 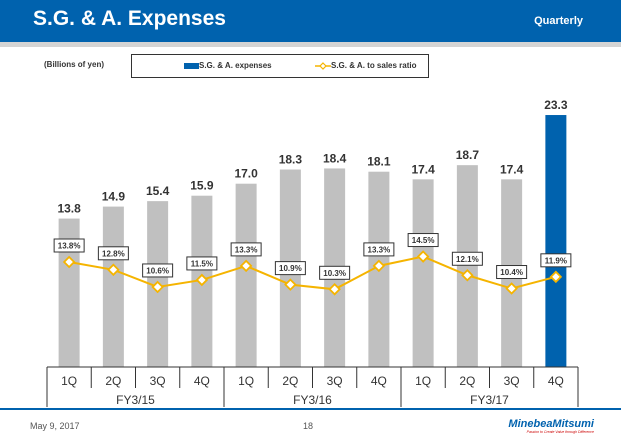 What do you see at coordinates (379, 162) in the screenshot?
I see `bar-value-label: 18.1` at bounding box center [379, 162].